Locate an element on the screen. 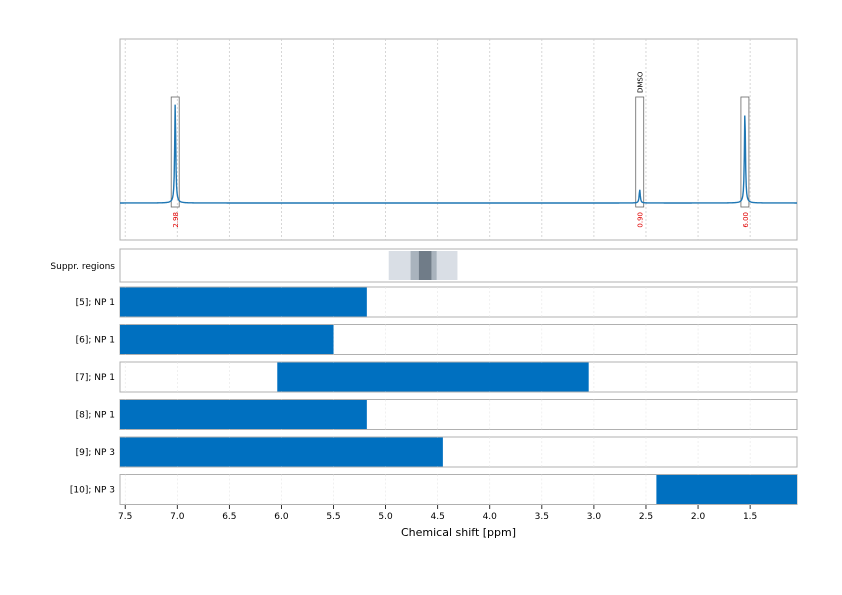 Image resolution: width=842 pixels, height=595 pixels. x-tick-label: 7.0 is located at coordinates (177, 517).